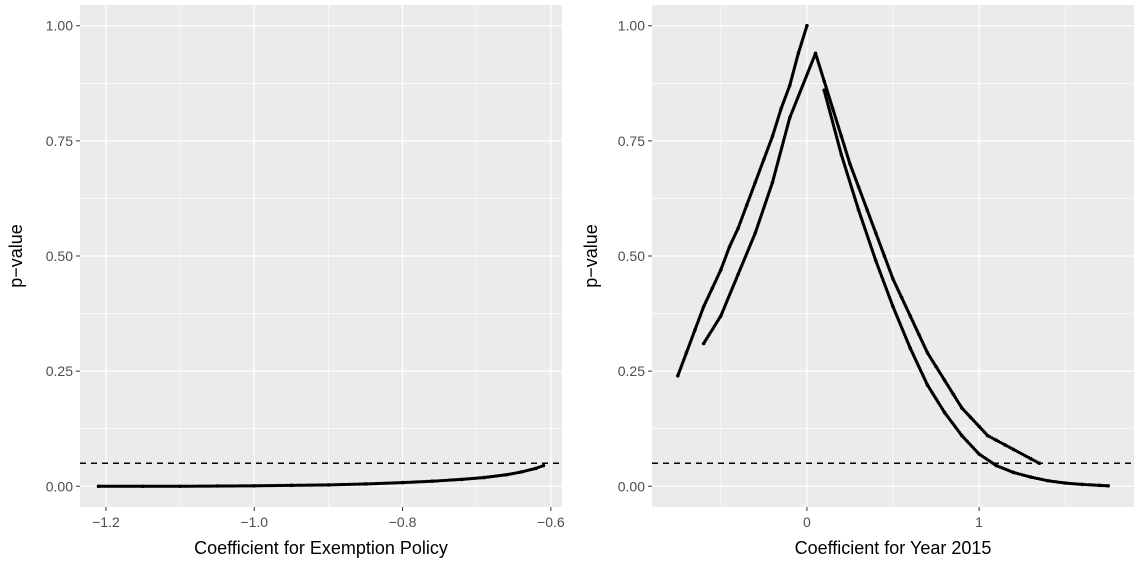  What do you see at coordinates (631, 486) in the screenshot?
I see `panel2-y-tick-label: 0.00` at bounding box center [631, 486].